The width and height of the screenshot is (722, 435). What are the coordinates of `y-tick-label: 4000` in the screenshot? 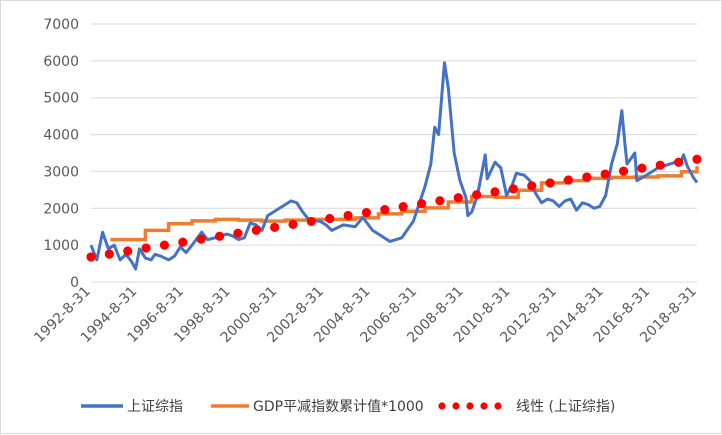 It's located at (61, 136).